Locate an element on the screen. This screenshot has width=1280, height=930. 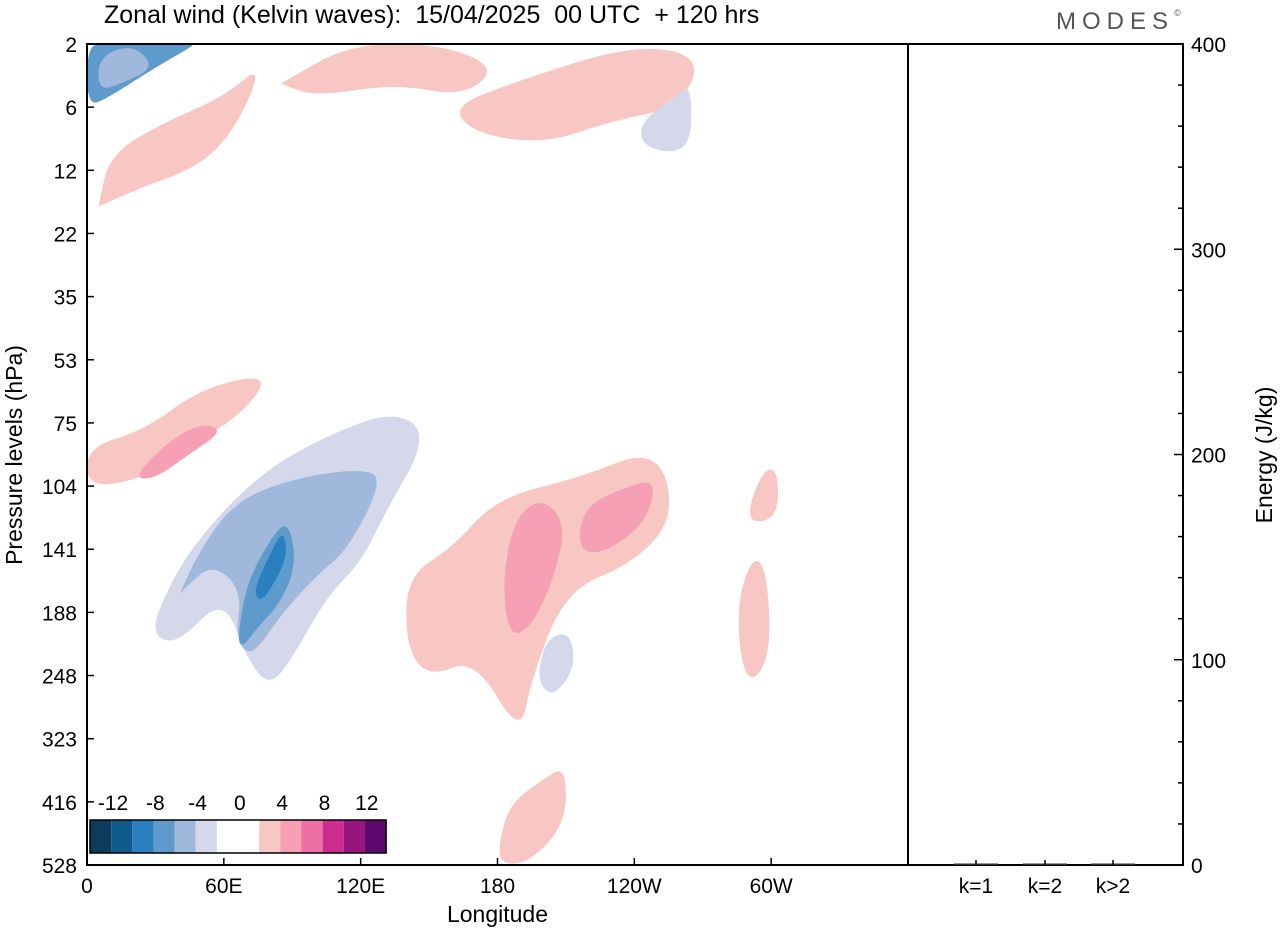
y-tick-label: 416 is located at coordinates (59, 803).